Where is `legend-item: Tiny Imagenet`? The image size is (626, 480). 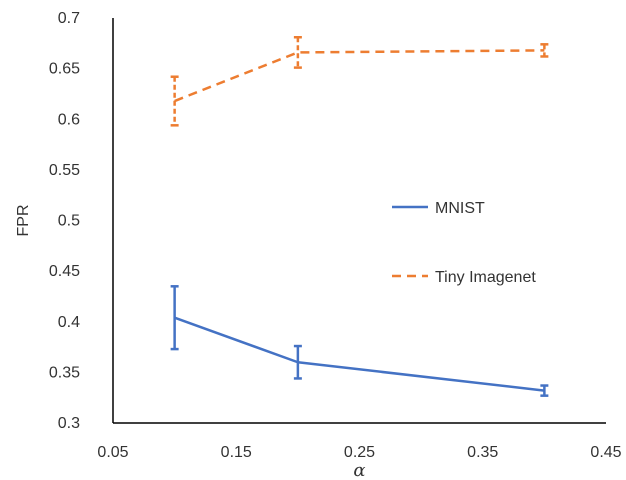 legend-item: Tiny Imagenet is located at coordinates (464, 277).